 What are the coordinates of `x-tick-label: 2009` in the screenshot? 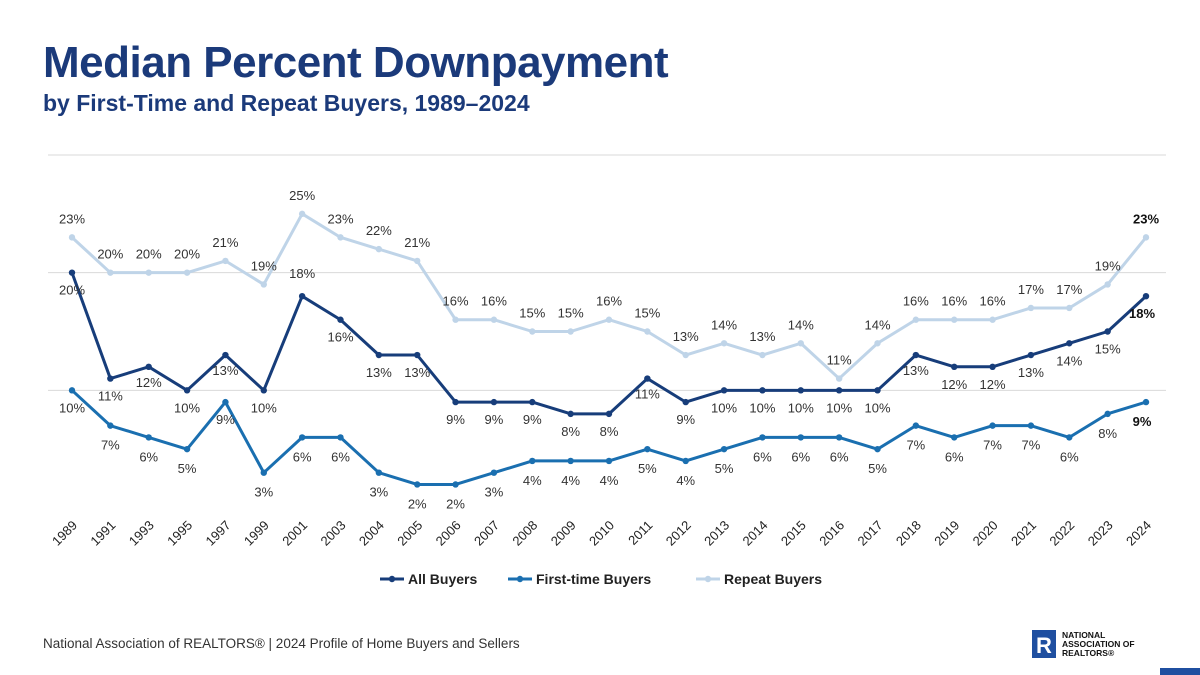 It's located at (563, 533).